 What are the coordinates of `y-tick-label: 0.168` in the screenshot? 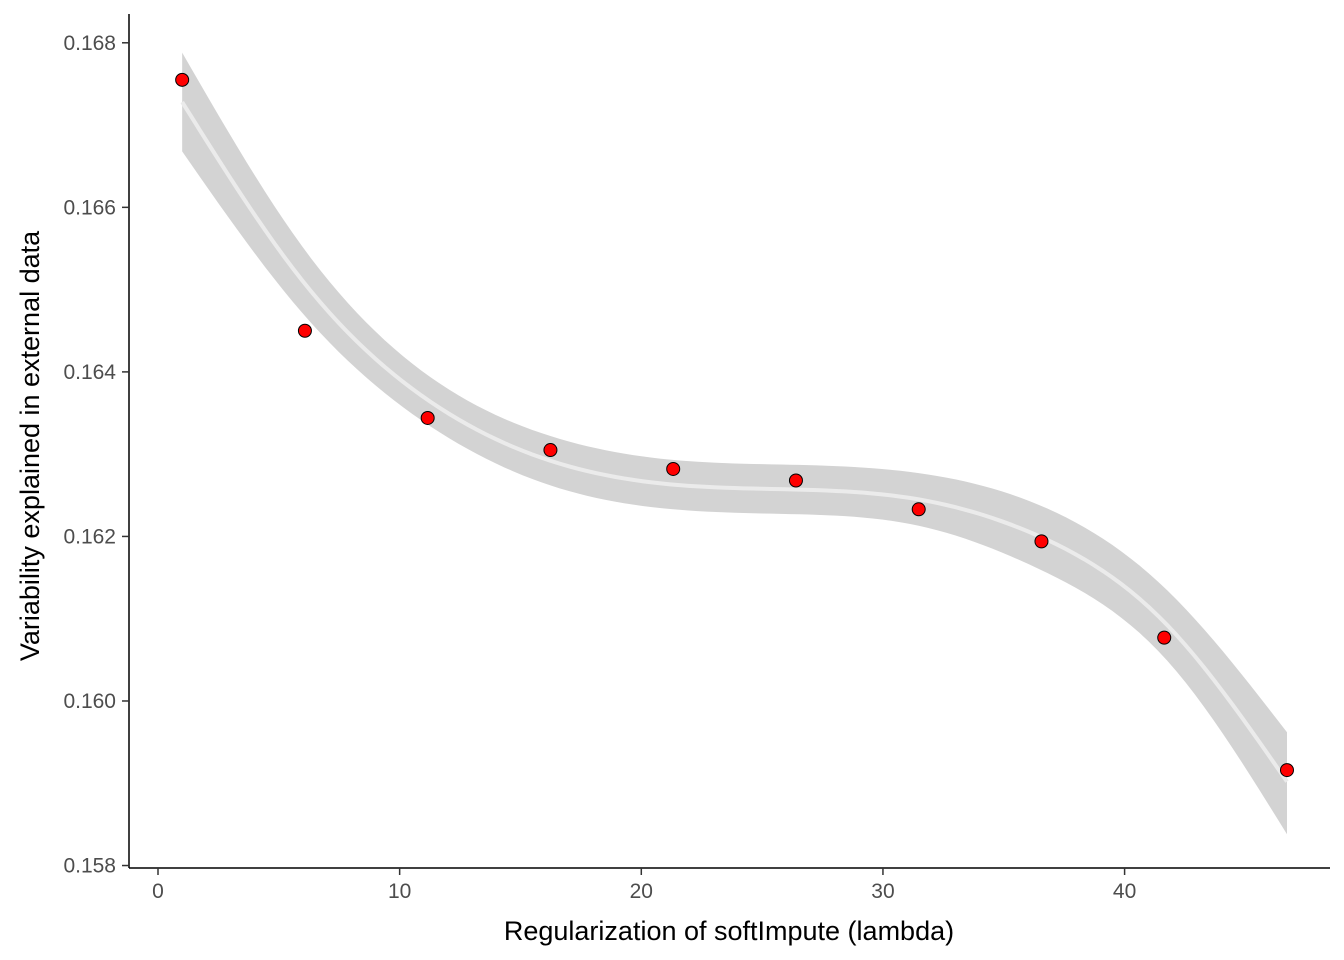 It's located at (89, 43).